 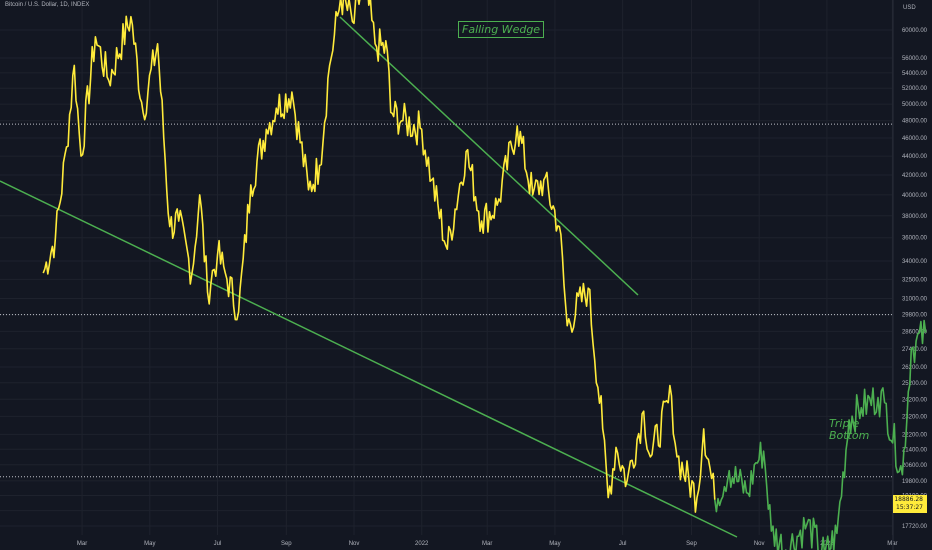 I want to click on y-tick-label: 56000.00, so click(x=915, y=59).